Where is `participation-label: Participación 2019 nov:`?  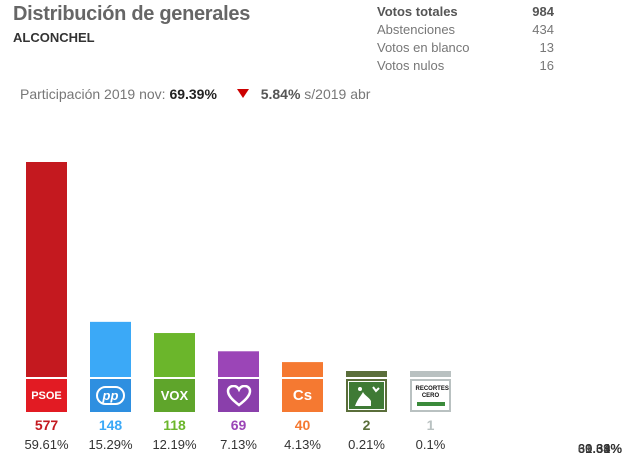 participation-label: Participación 2019 nov: is located at coordinates (93, 94).